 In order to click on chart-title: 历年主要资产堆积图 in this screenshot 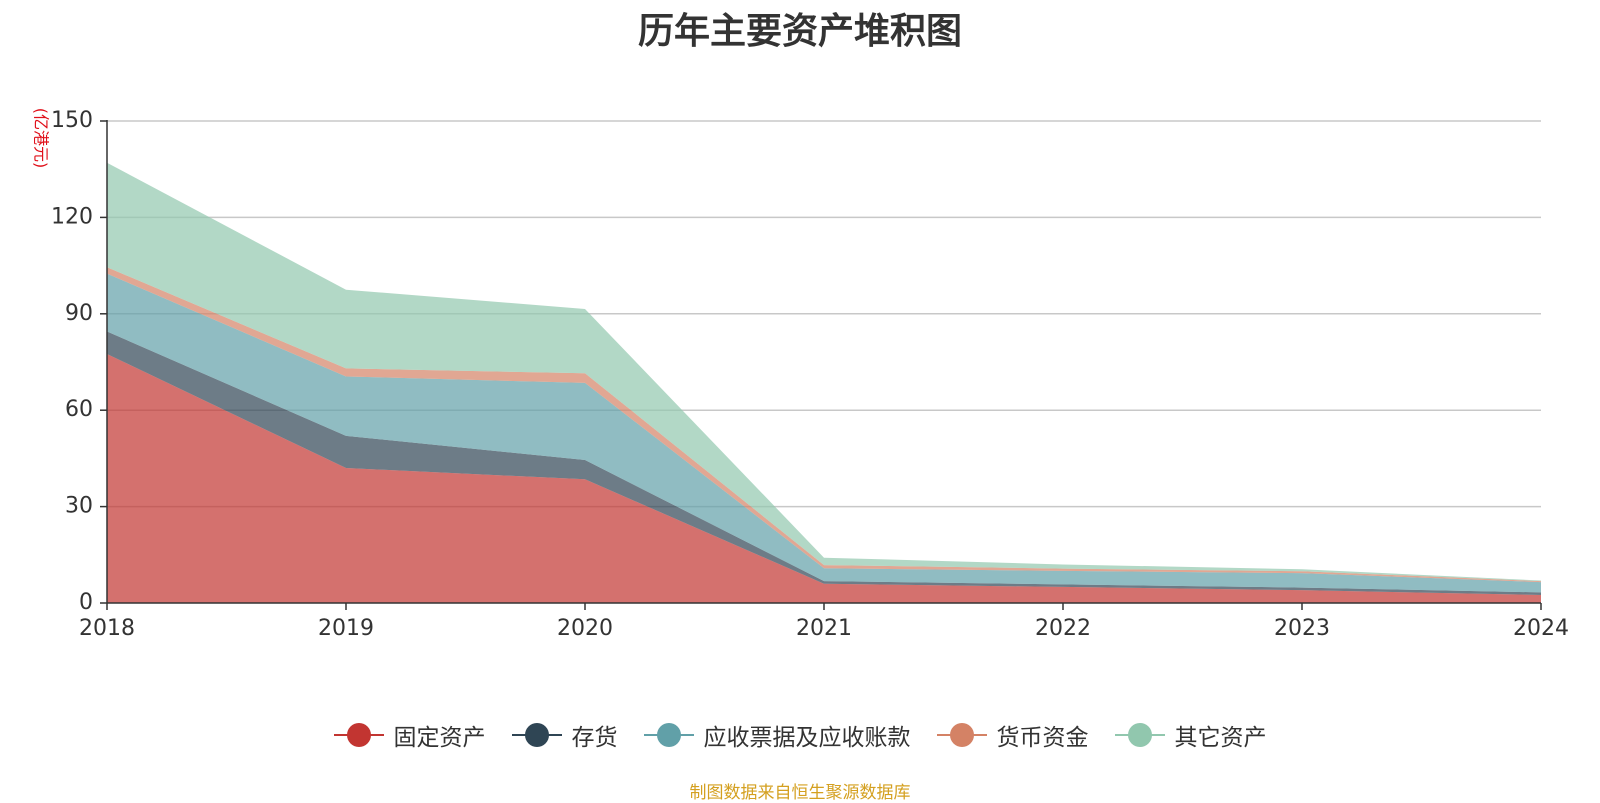, I will do `click(799, 31)`.